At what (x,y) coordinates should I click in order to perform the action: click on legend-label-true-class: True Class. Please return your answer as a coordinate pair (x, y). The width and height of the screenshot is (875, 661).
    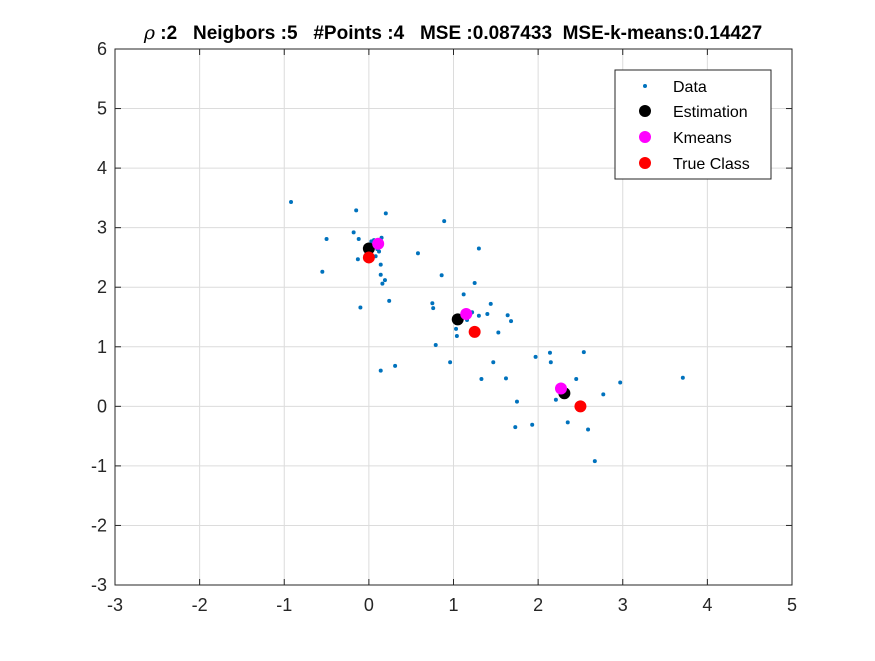
    Looking at the image, I should click on (711, 164).